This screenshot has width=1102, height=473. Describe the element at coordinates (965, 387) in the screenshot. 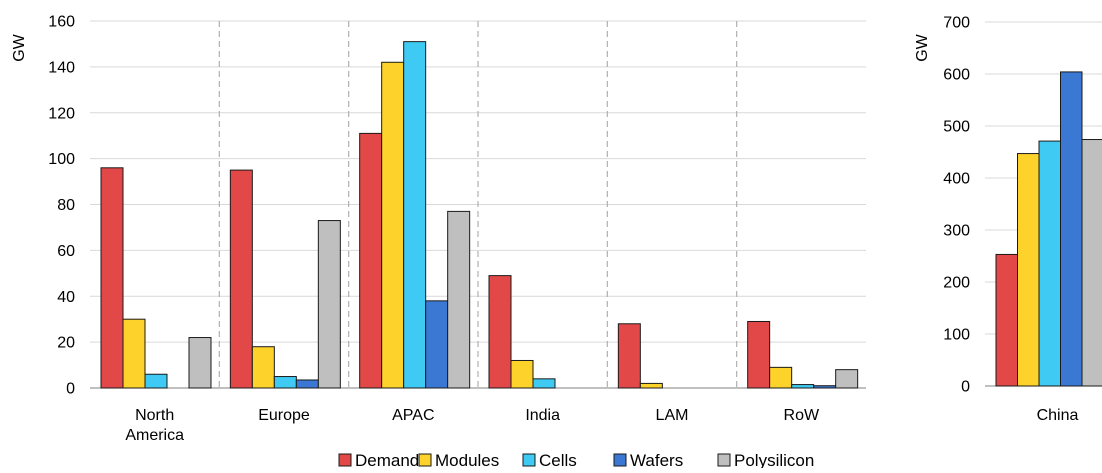

I see `right-y-tick-label: 0` at that location.